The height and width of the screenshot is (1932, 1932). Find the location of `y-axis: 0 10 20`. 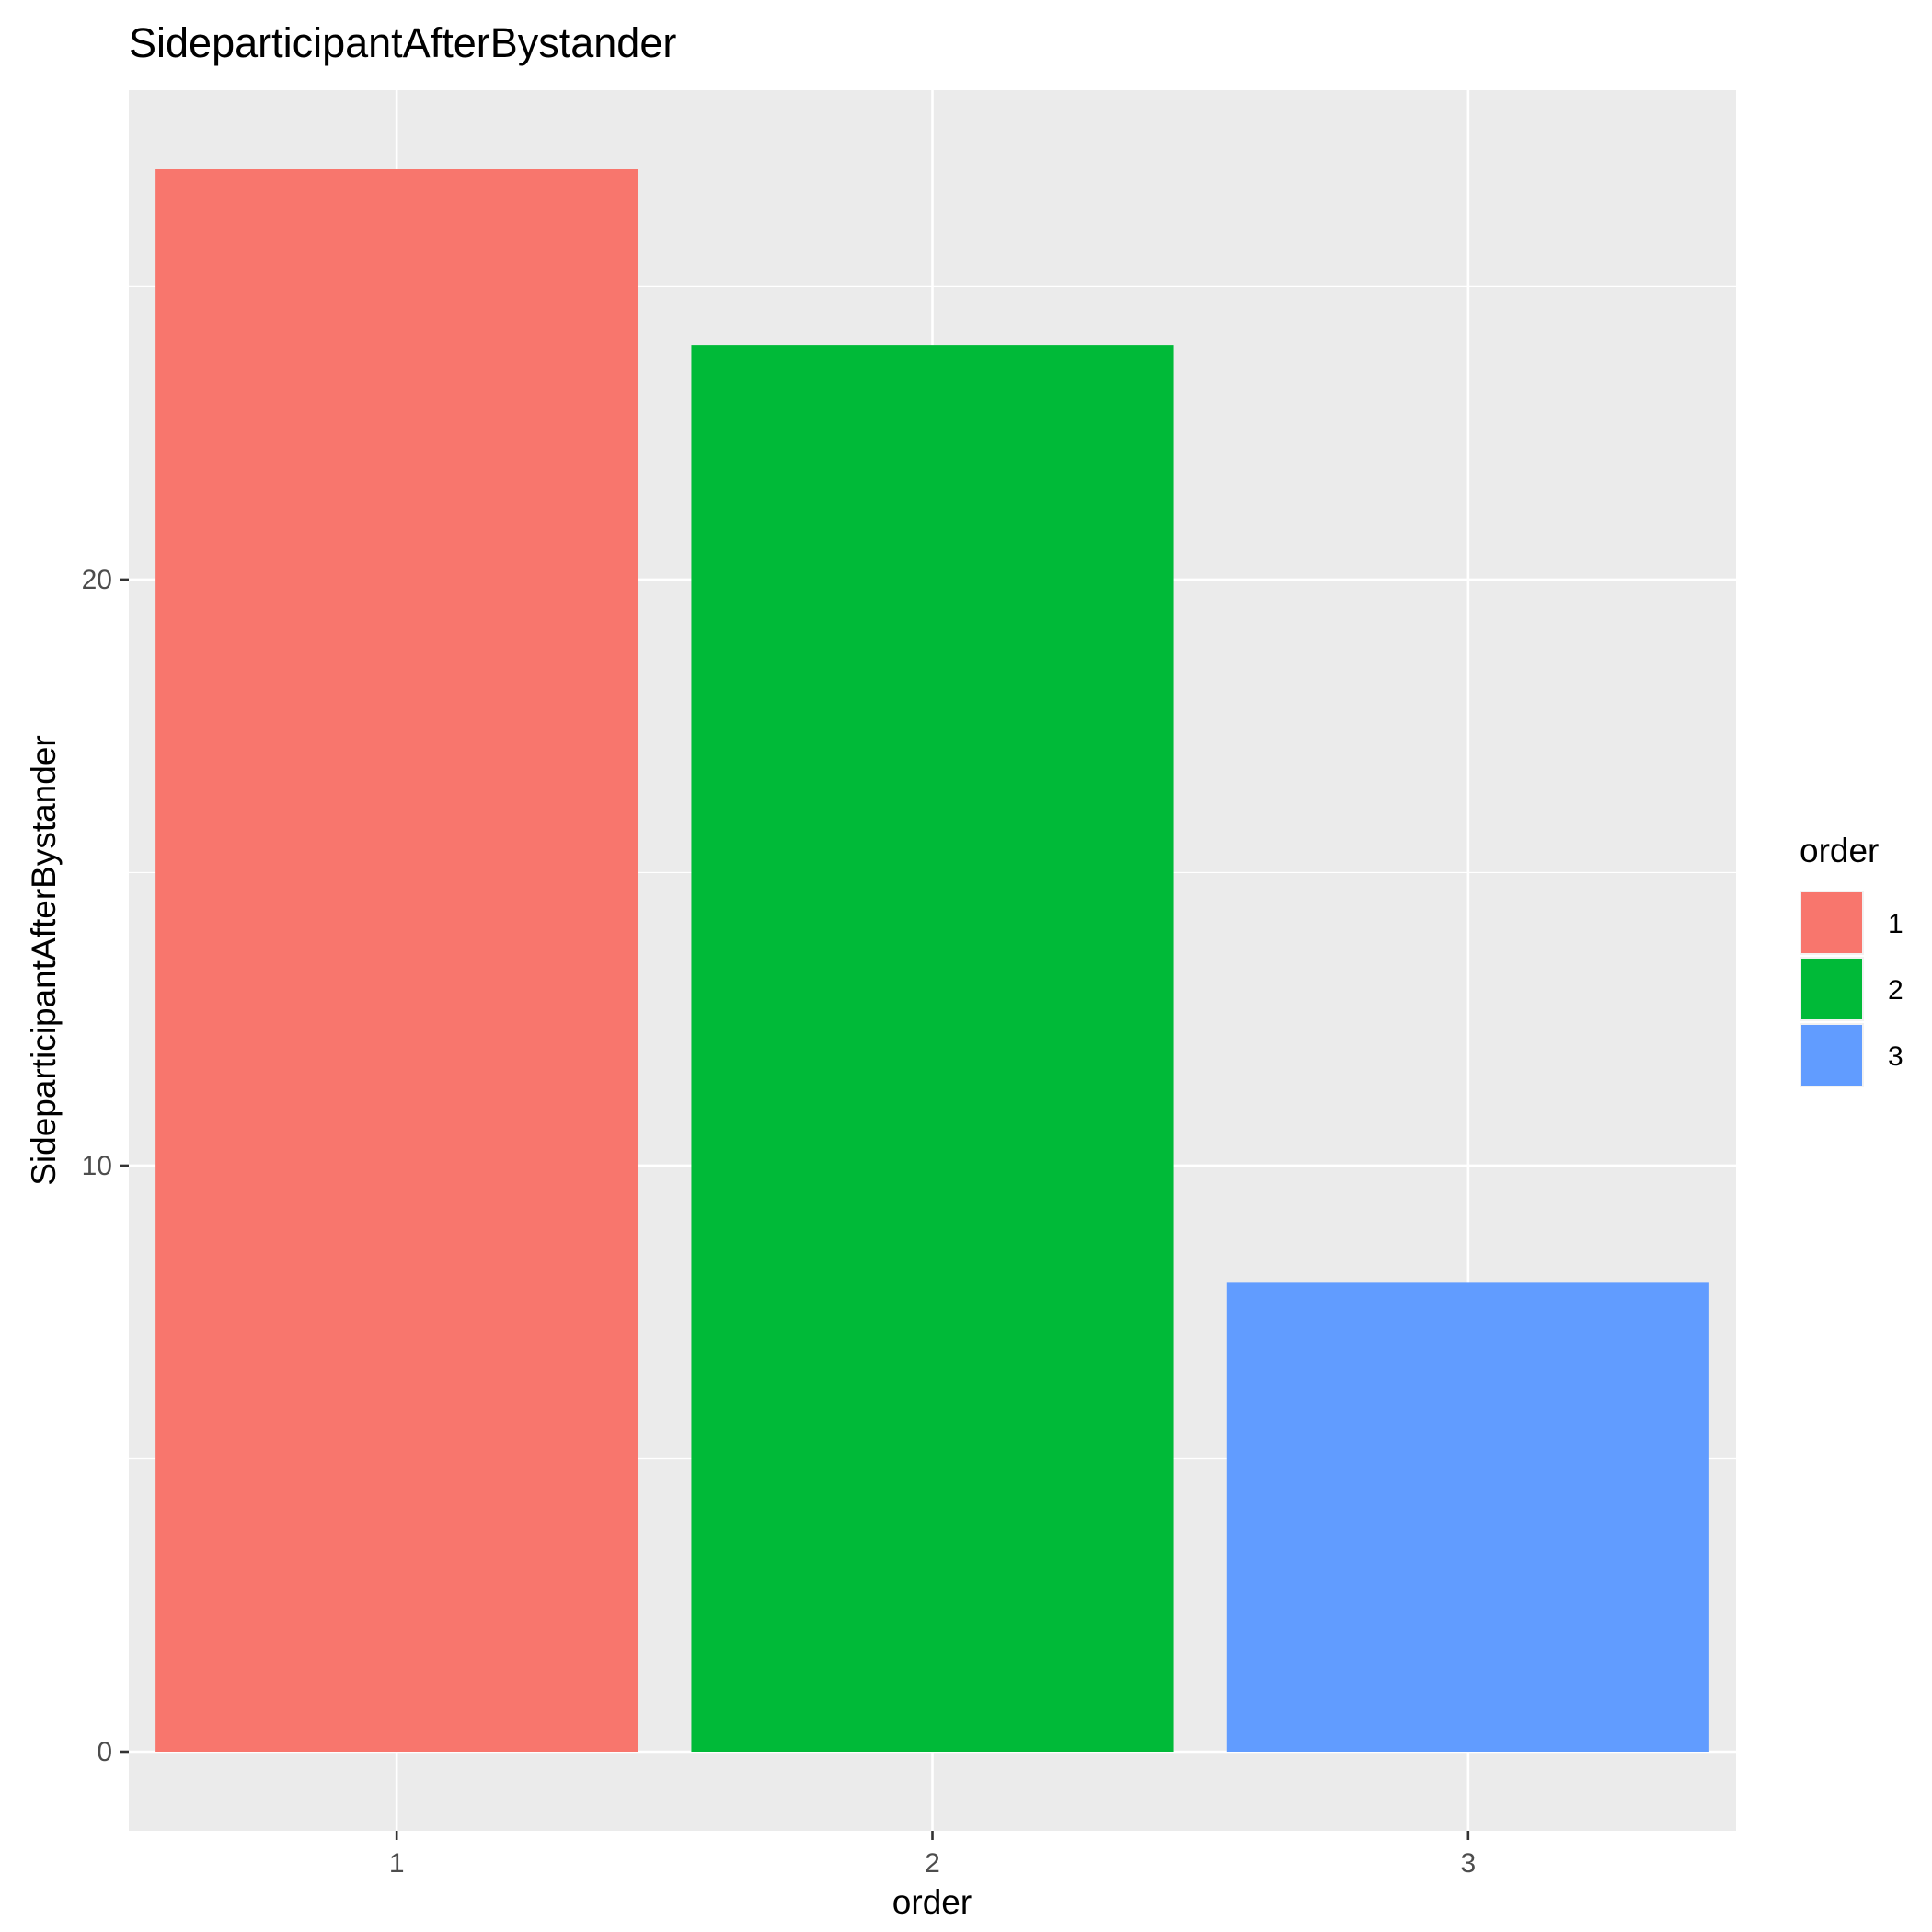

y-axis: 0 10 20 is located at coordinates (105, 1166).